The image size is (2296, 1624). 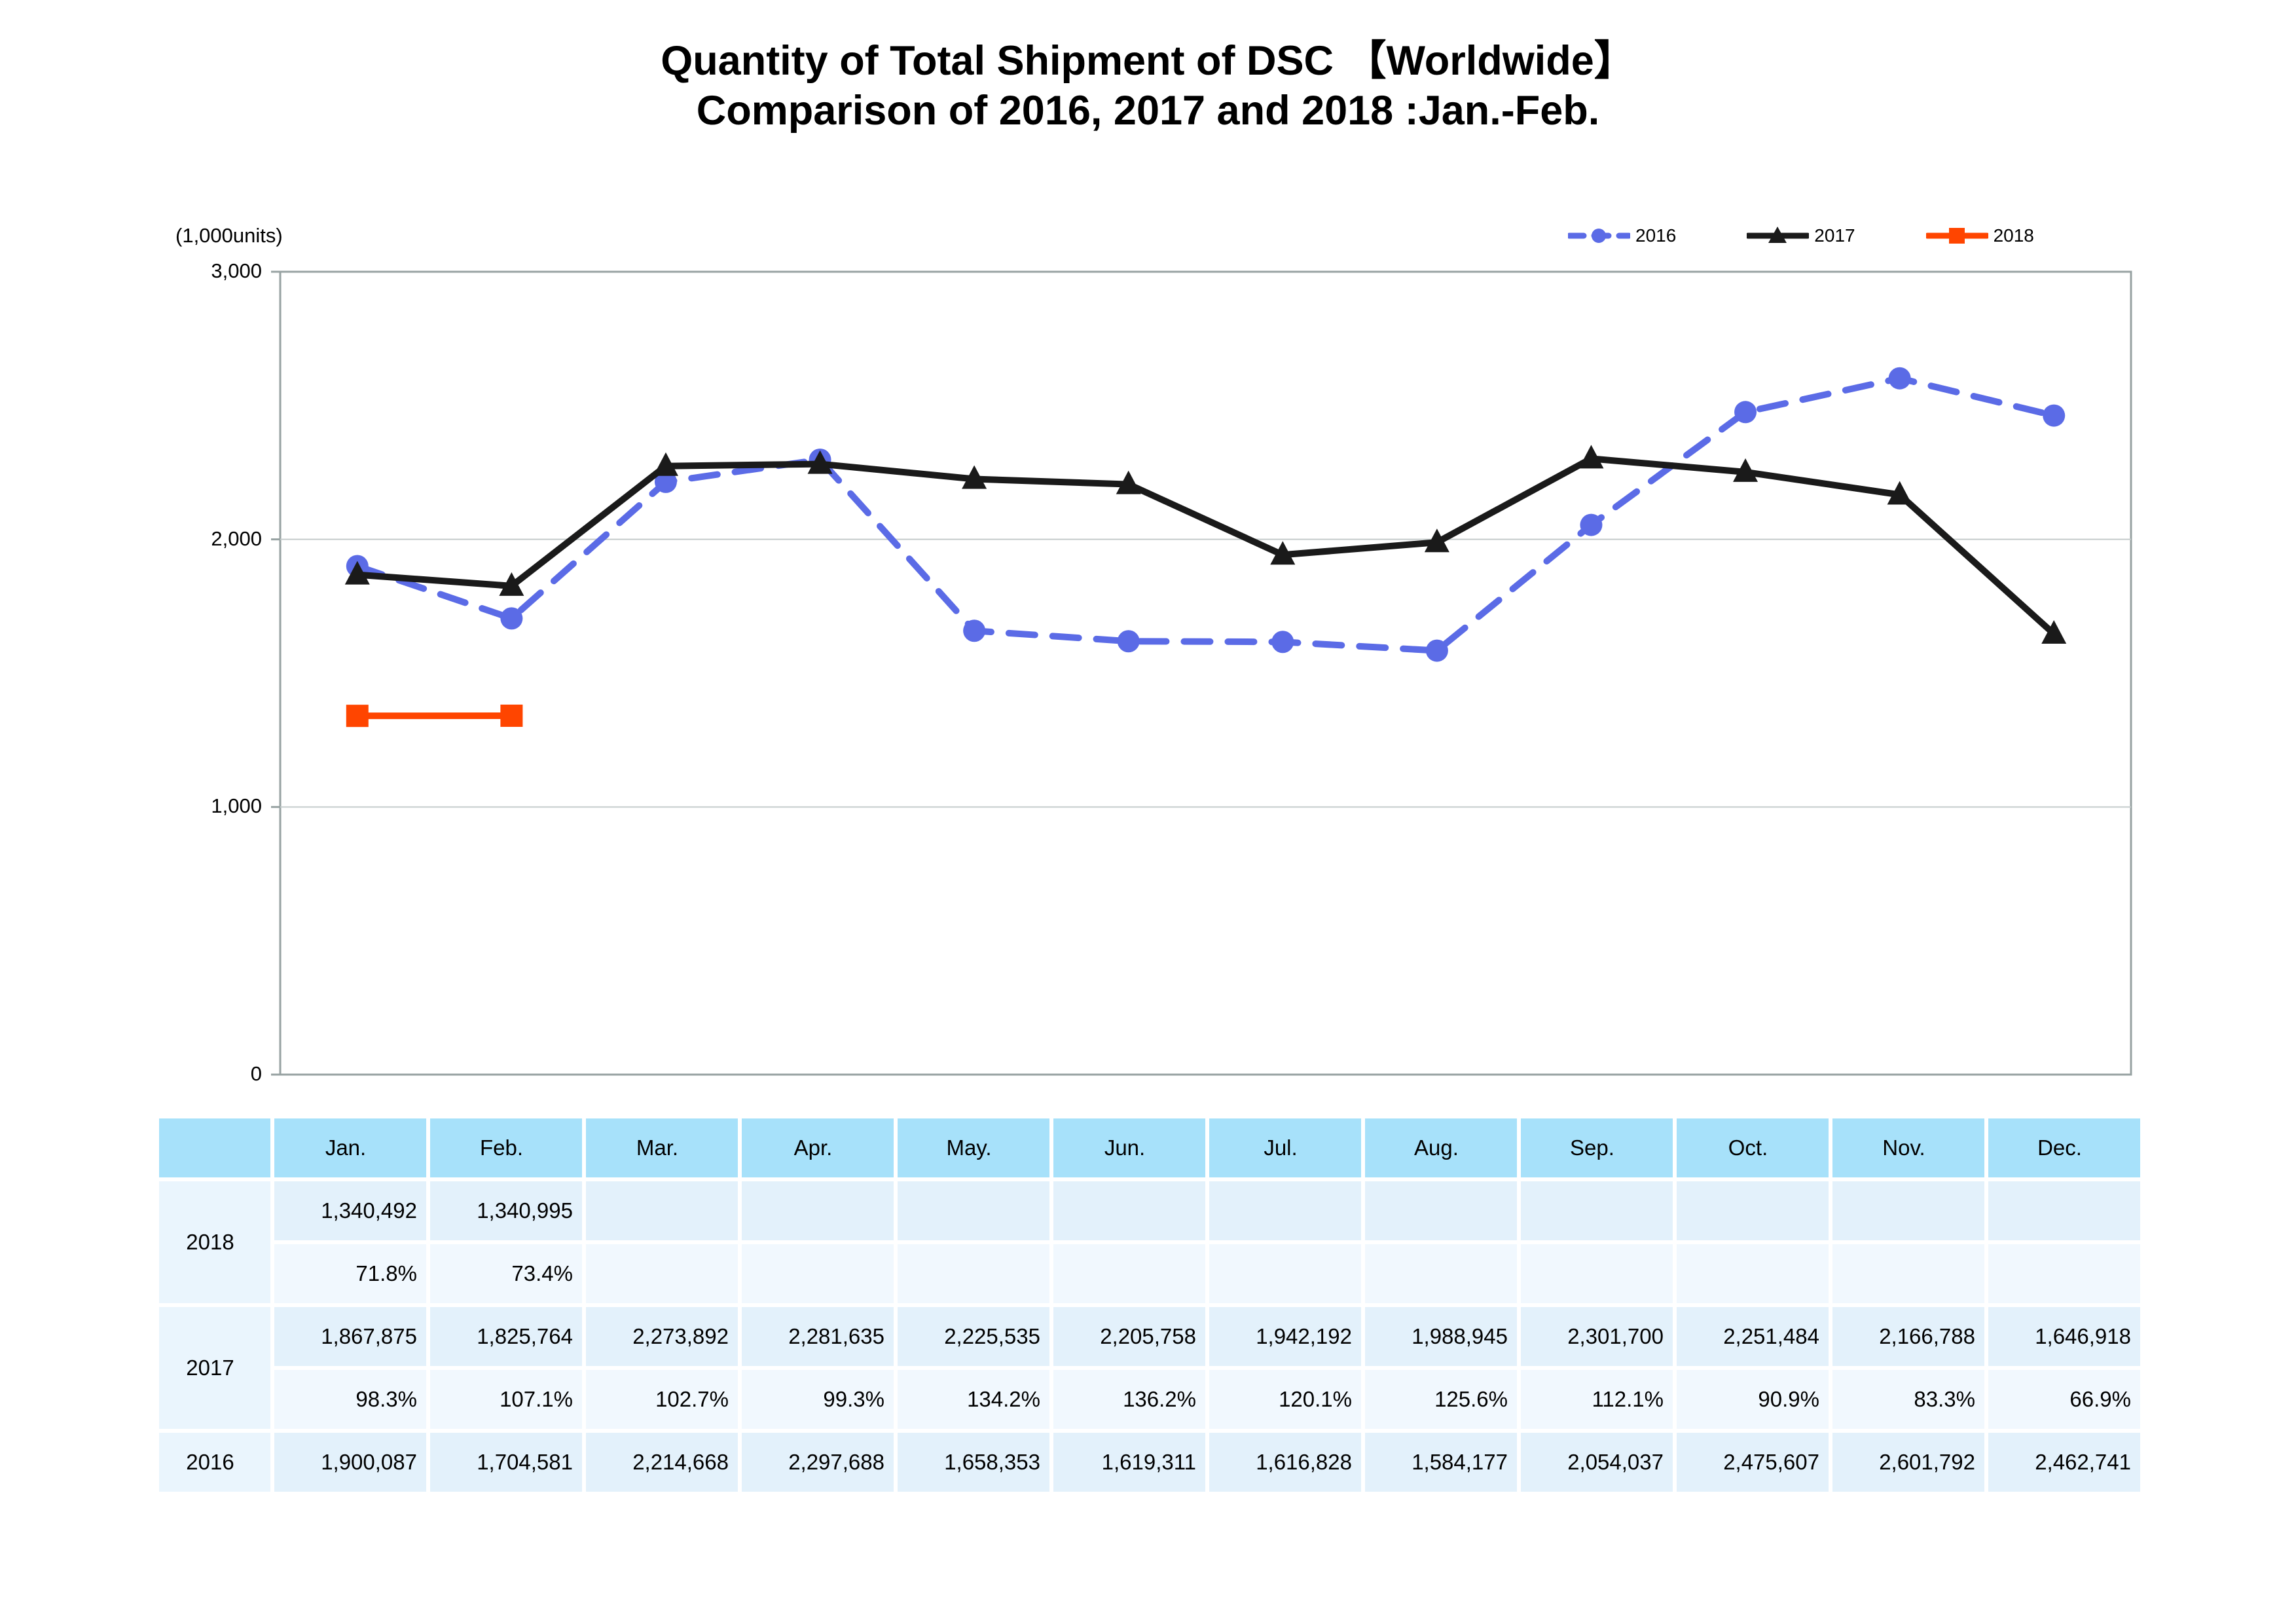 I want to click on percent-cell: 134.2%, so click(x=973, y=1399).